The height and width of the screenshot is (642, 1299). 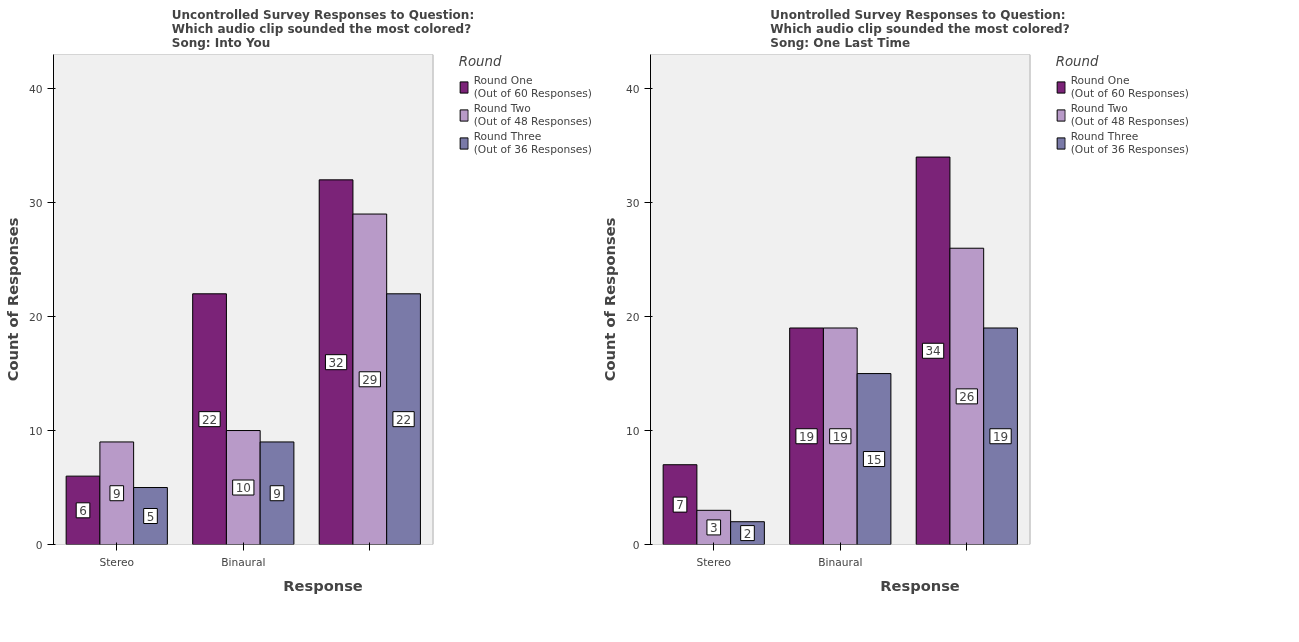 I want to click on data-label: 10, so click(x=243, y=488).